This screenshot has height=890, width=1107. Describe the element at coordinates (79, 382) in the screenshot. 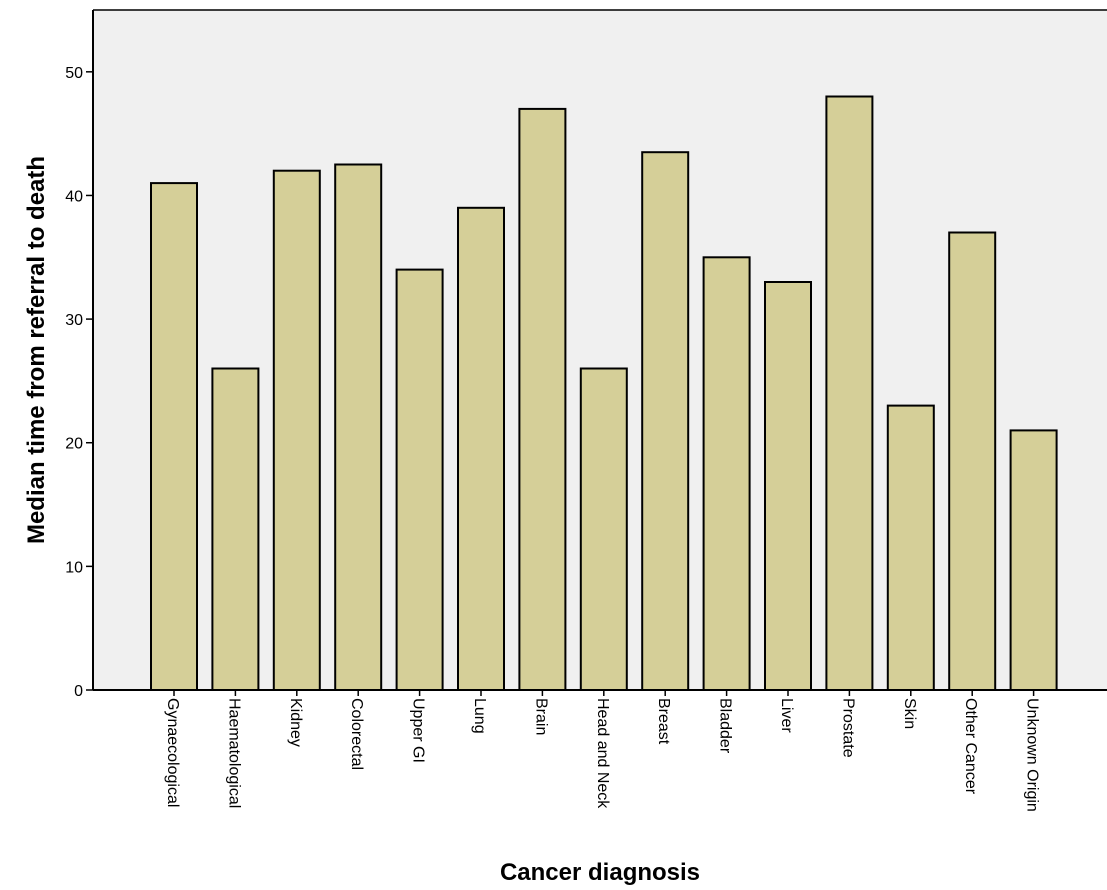

I see `y-ticks-layer: 0 10 20 30 40 50` at that location.